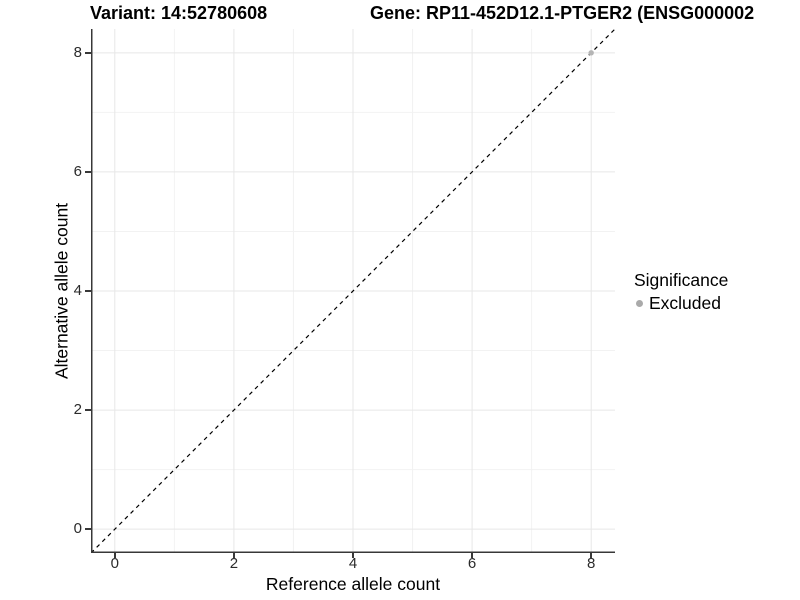  I want to click on legend-dot-icon, so click(639, 303).